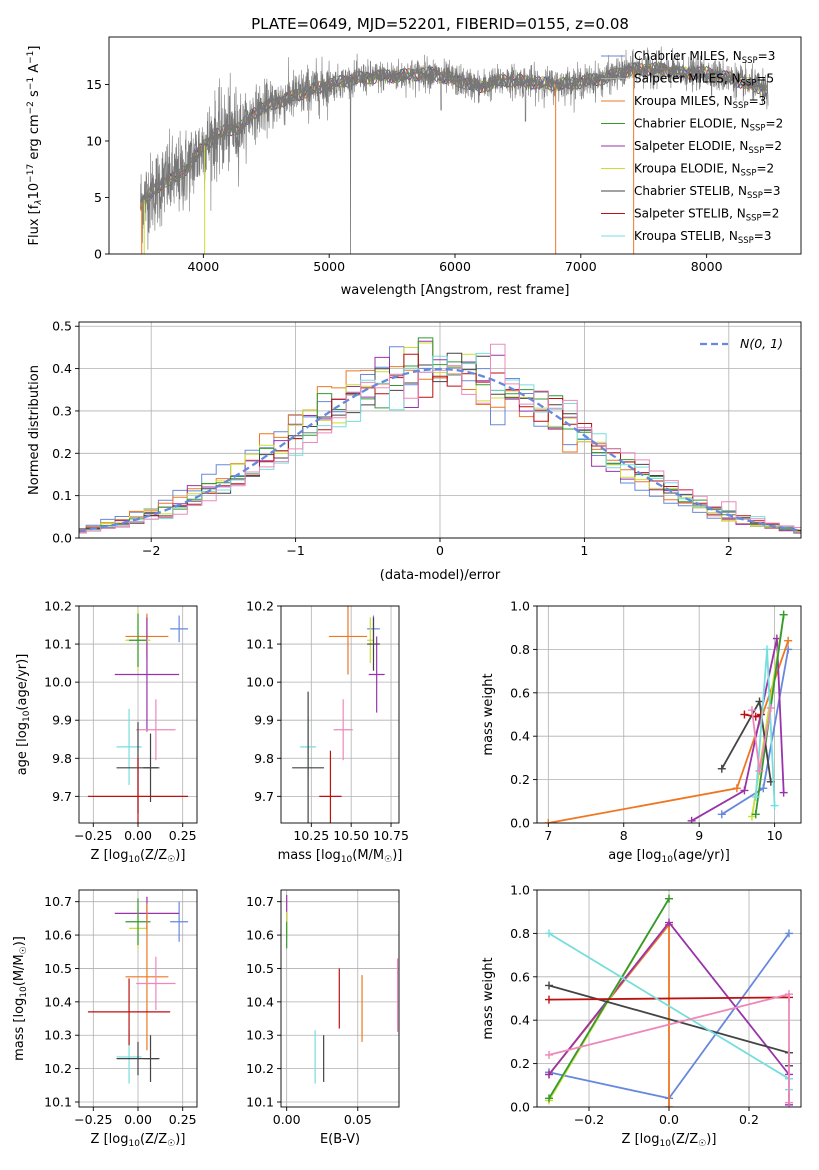  Describe the element at coordinates (440, 575) in the screenshot. I see `x-axis-label: (data-model)/error` at that location.